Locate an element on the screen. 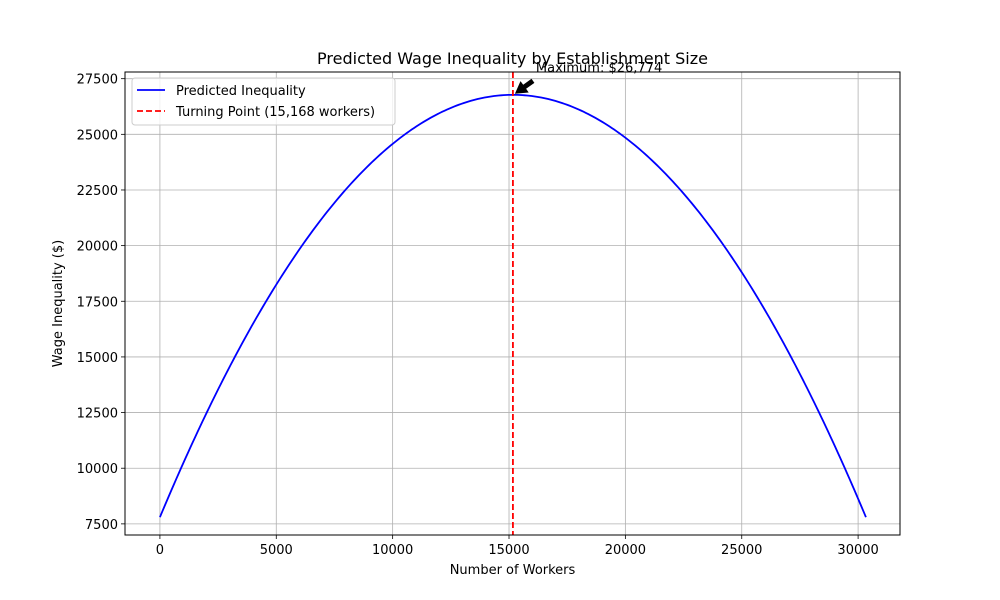  x-tick-label: 25000 is located at coordinates (741, 550).